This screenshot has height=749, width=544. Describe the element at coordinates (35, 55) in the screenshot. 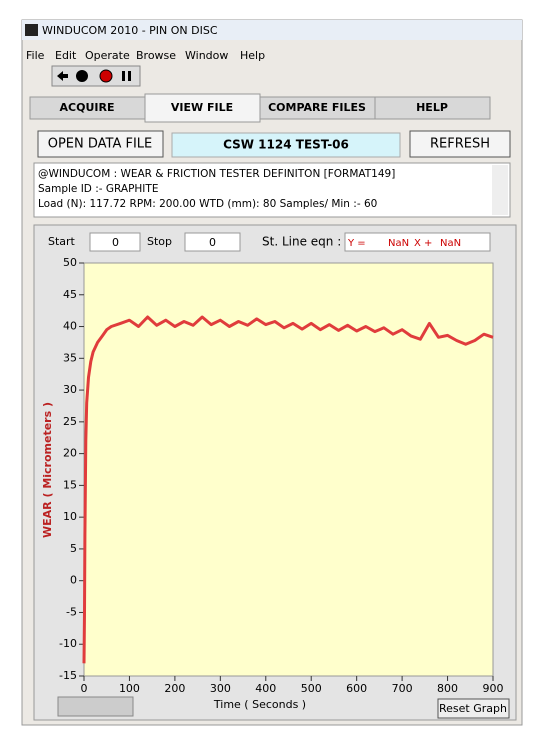

I see `menu-item: File` at that location.